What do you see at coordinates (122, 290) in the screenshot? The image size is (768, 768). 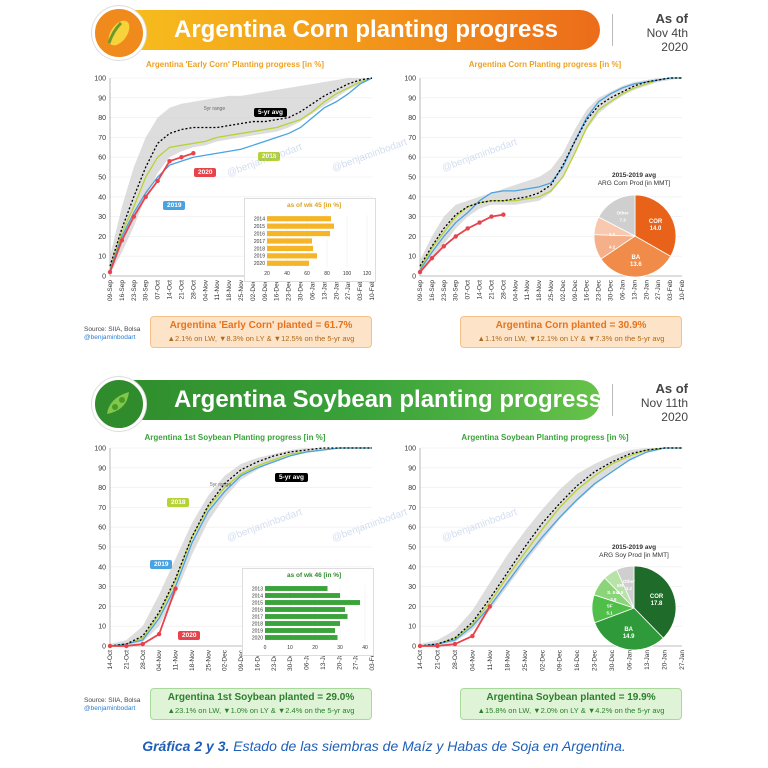 I see `x-tick-label: 16-Sep` at bounding box center [122, 290].